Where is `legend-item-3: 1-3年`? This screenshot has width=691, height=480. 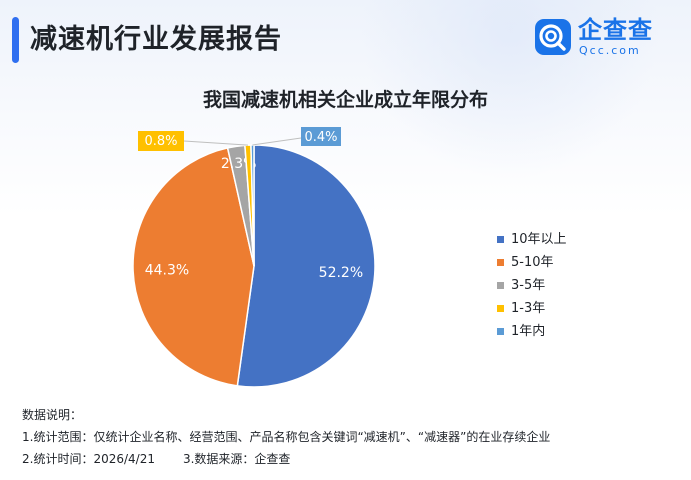 legend-item-3: 1-3年 is located at coordinates (532, 308).